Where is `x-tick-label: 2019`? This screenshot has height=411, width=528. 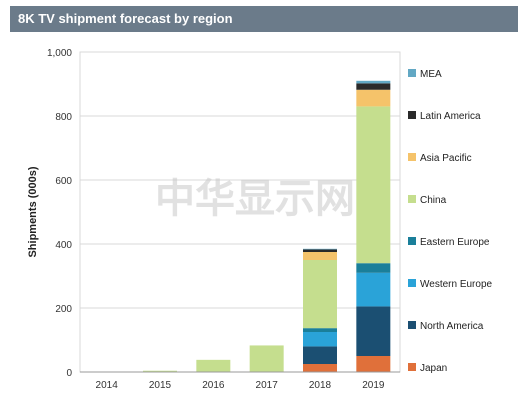 x-tick-label: 2019 is located at coordinates (373, 385).